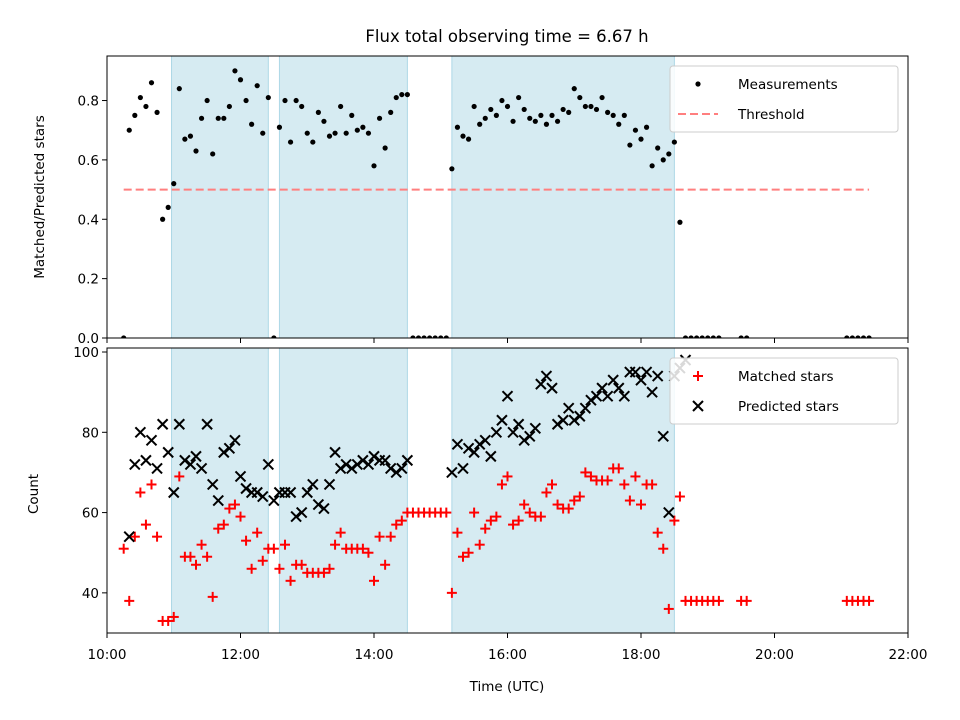  Describe the element at coordinates (88, 280) in the screenshot. I see `y-tick-label: 0.2` at that location.